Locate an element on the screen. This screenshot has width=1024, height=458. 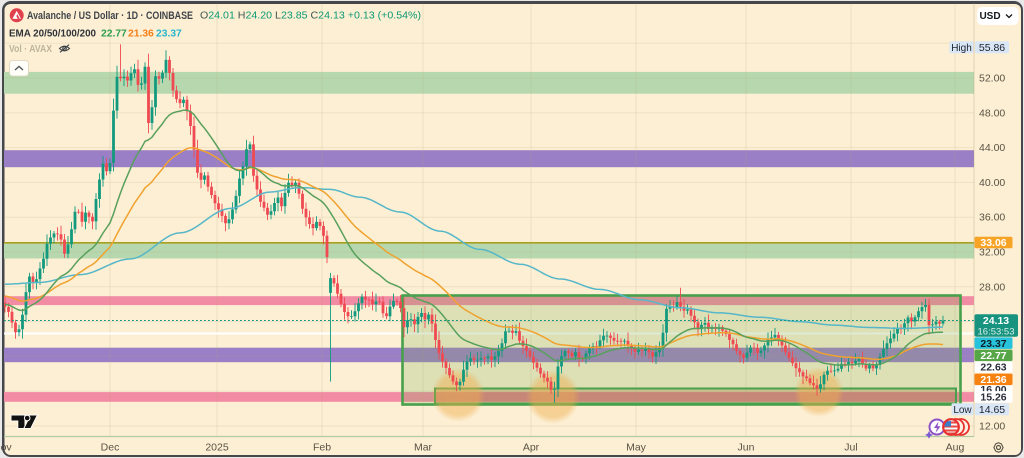
svg-text: 28.00 is located at coordinates (992, 287).